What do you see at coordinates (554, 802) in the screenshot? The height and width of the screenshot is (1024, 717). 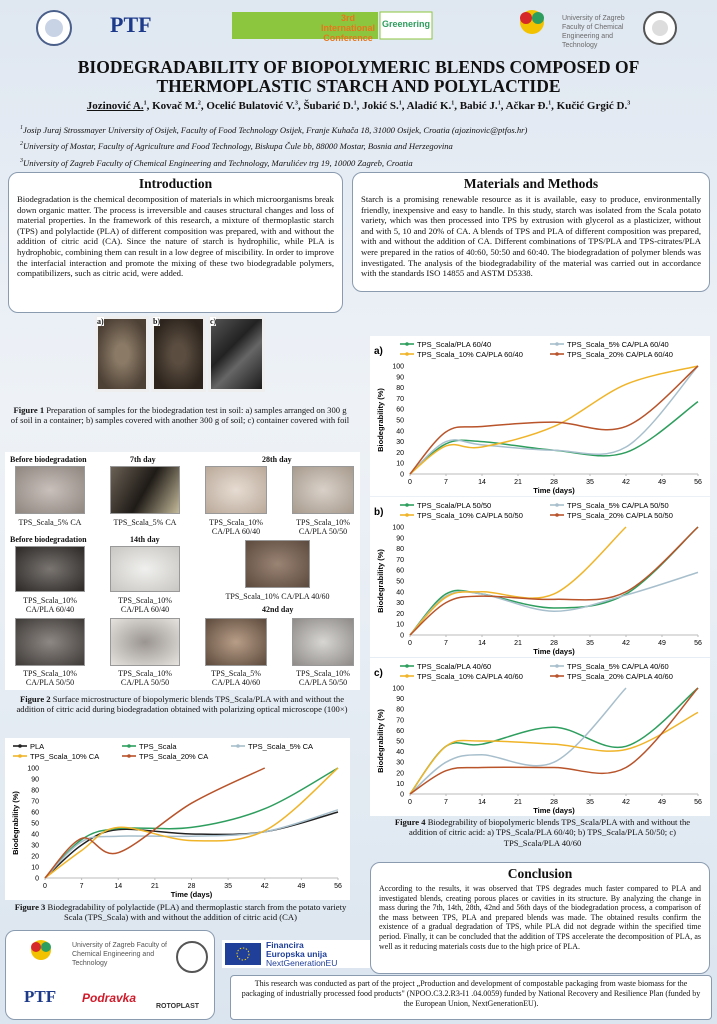 I see `x-tick-label: 28` at bounding box center [554, 802].